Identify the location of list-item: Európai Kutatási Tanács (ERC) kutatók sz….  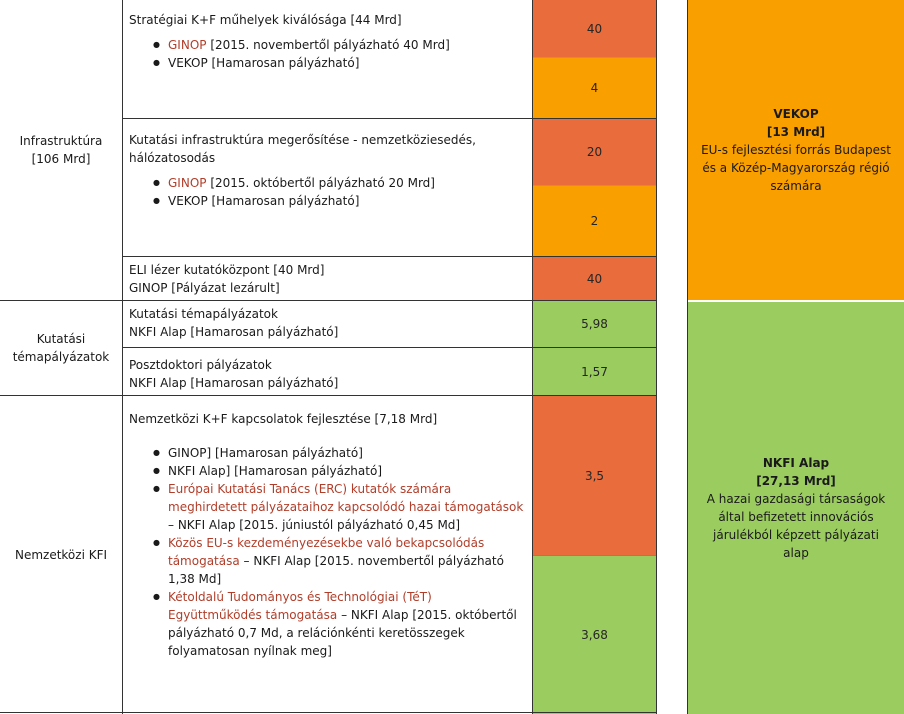
(327, 507).